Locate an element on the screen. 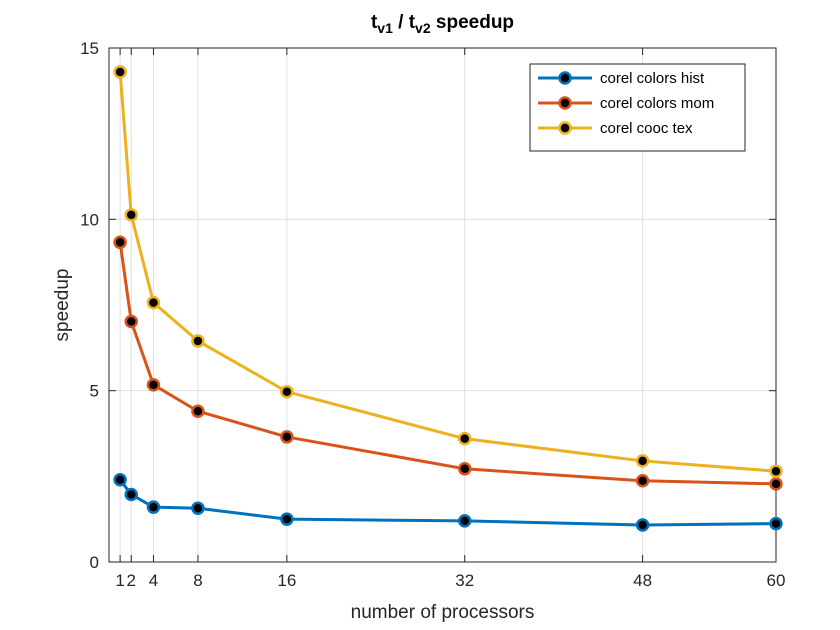 Image resolution: width=840 pixels, height=630 pixels. x-tick-label-32: 32 is located at coordinates (464, 580).